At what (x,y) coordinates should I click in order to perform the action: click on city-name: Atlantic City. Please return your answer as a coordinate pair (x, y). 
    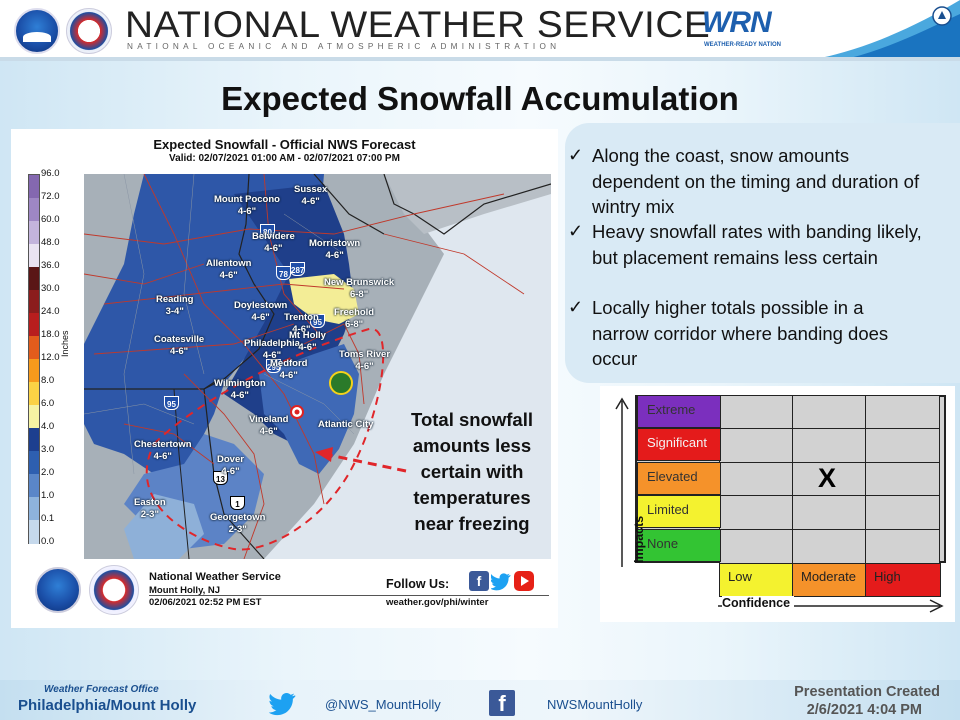
    Looking at the image, I should click on (346, 424).